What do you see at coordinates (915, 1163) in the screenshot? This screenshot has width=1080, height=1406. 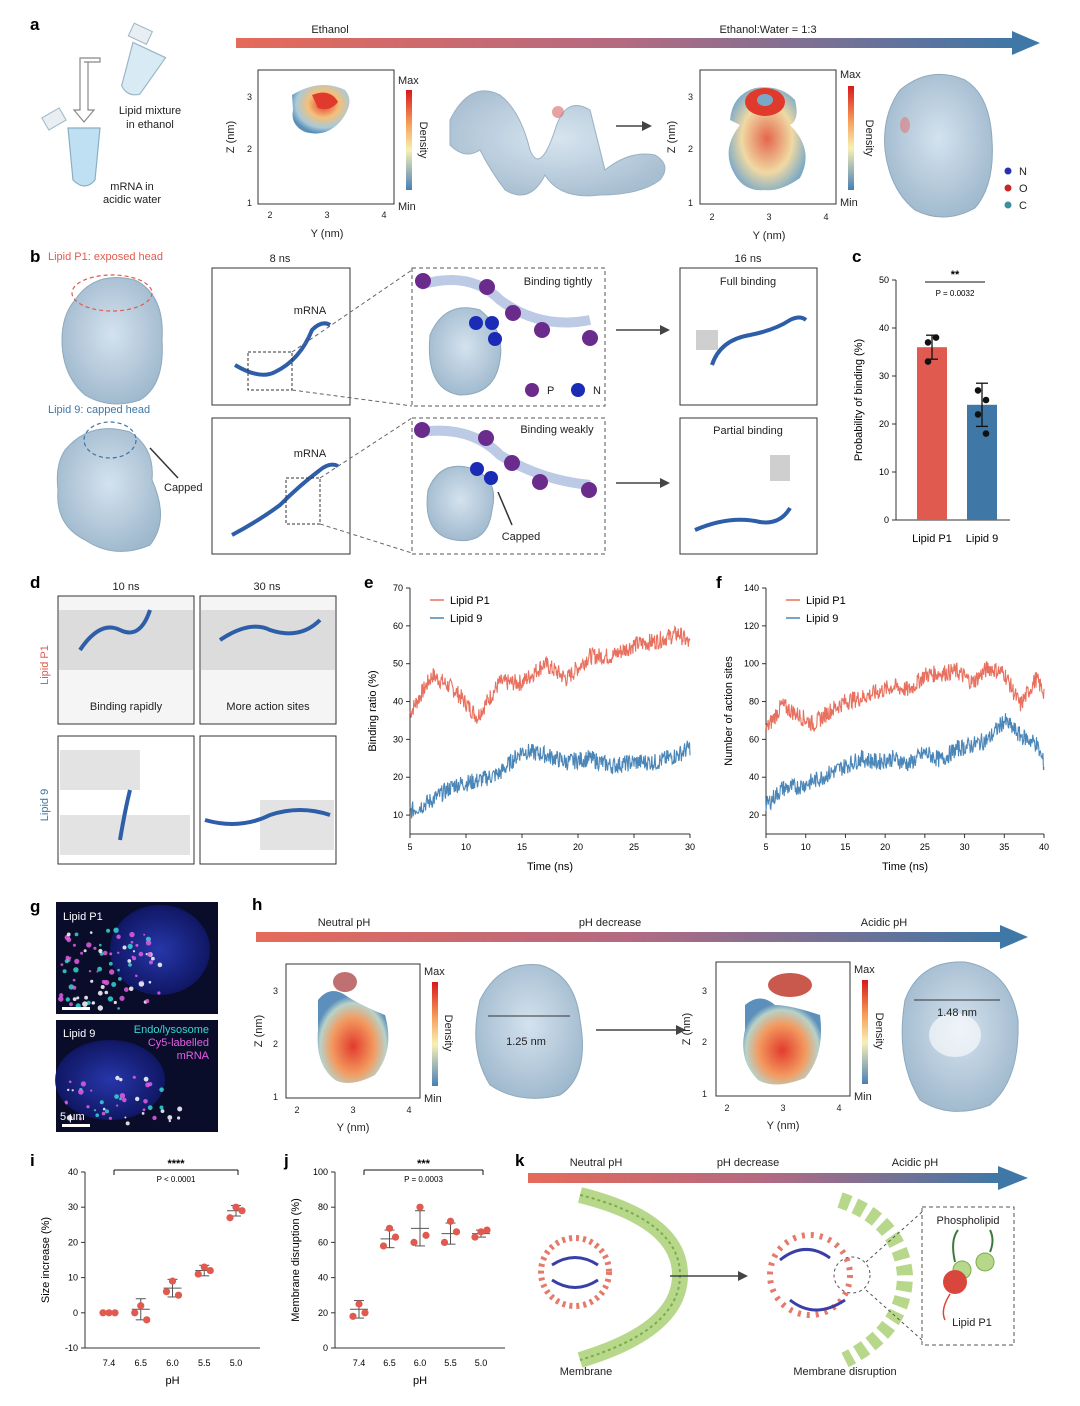 I see `label-acidic-ph: Acidic pH` at bounding box center [915, 1163].